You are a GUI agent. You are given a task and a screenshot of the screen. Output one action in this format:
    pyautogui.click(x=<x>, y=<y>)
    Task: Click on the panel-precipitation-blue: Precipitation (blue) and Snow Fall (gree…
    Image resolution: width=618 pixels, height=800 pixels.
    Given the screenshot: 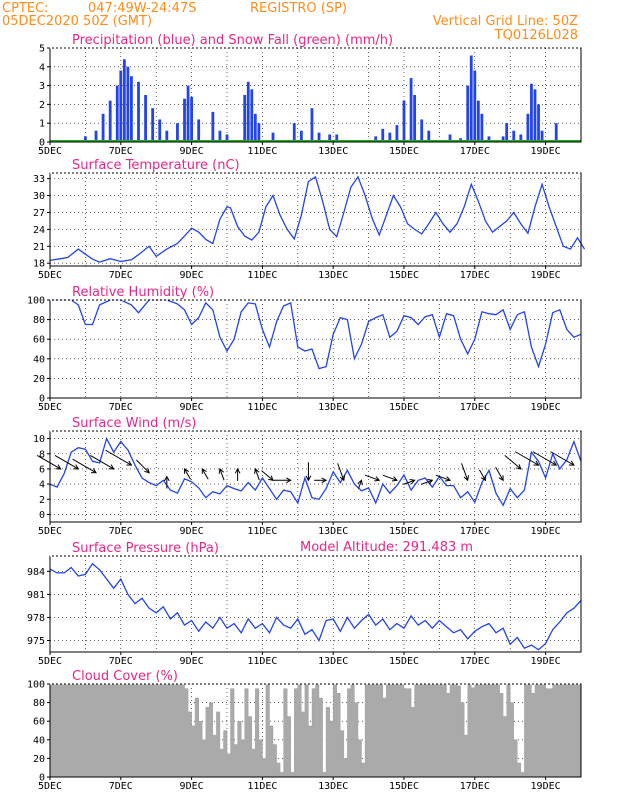 What is the action you would take?
    pyautogui.click(x=310, y=95)
    